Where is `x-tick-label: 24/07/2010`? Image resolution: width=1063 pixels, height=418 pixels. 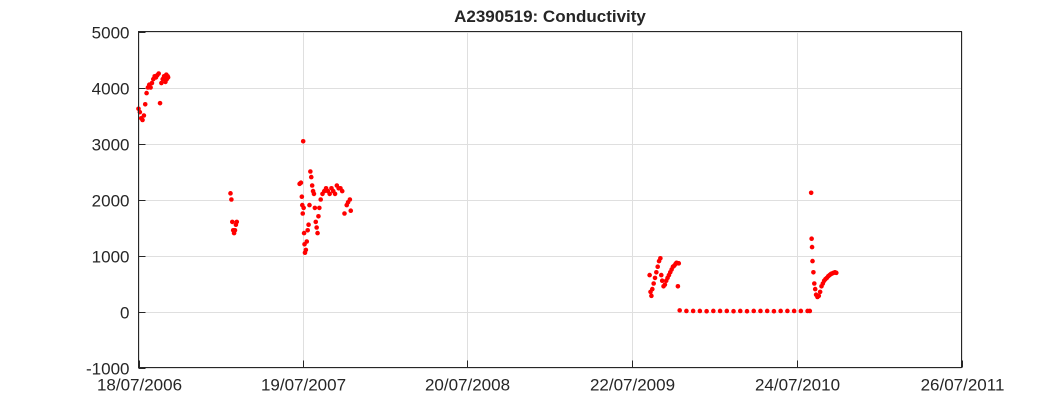 x-tick-label: 24/07/2010 is located at coordinates (797, 385).